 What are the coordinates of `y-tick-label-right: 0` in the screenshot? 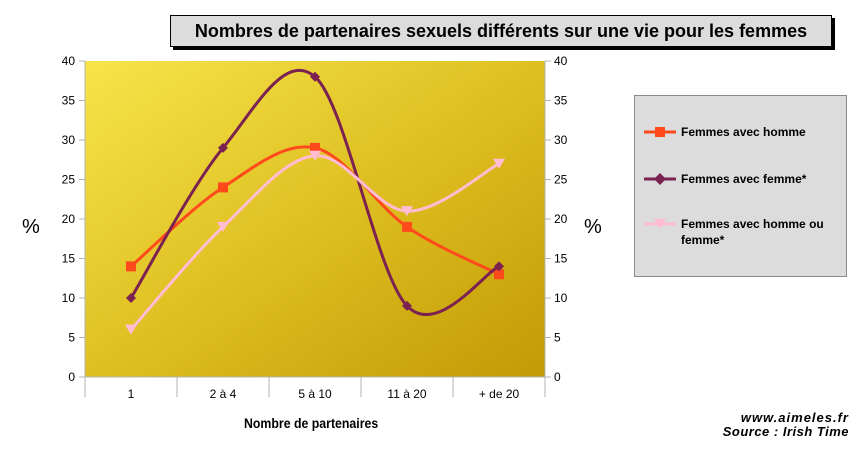 It's located at (557, 377).